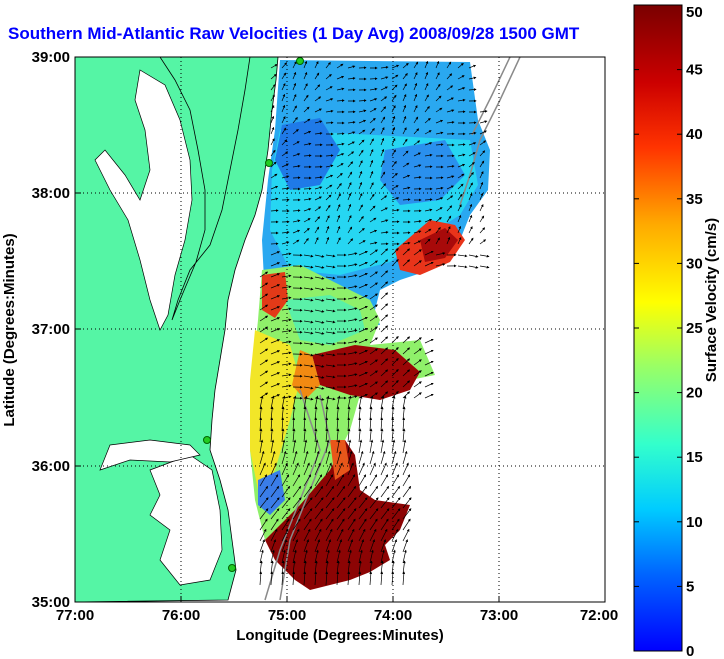  I want to click on x-axis-label: Longitude (Degrees:Minutes), so click(340, 635).